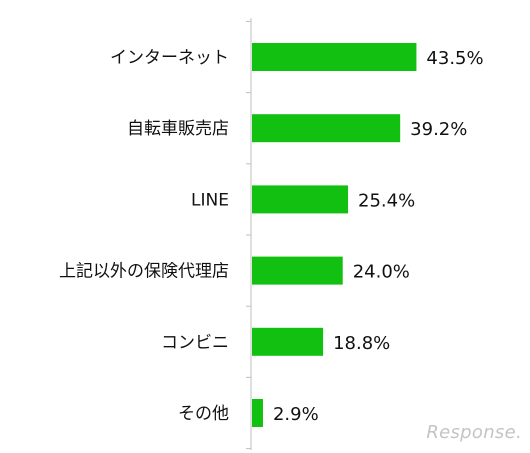 Image resolution: width=530 pixels, height=453 pixels. What do you see at coordinates (454, 58) in the screenshot?
I see `value-label: 43.5%` at bounding box center [454, 58].